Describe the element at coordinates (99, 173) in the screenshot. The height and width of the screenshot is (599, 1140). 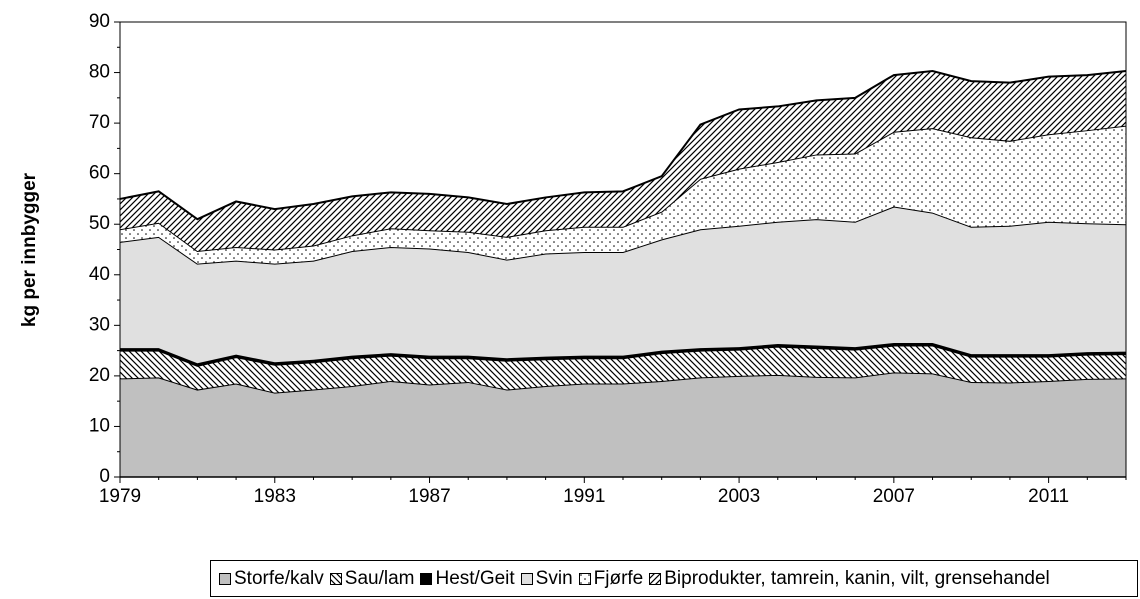
I see `y-tick-label: 60` at that location.